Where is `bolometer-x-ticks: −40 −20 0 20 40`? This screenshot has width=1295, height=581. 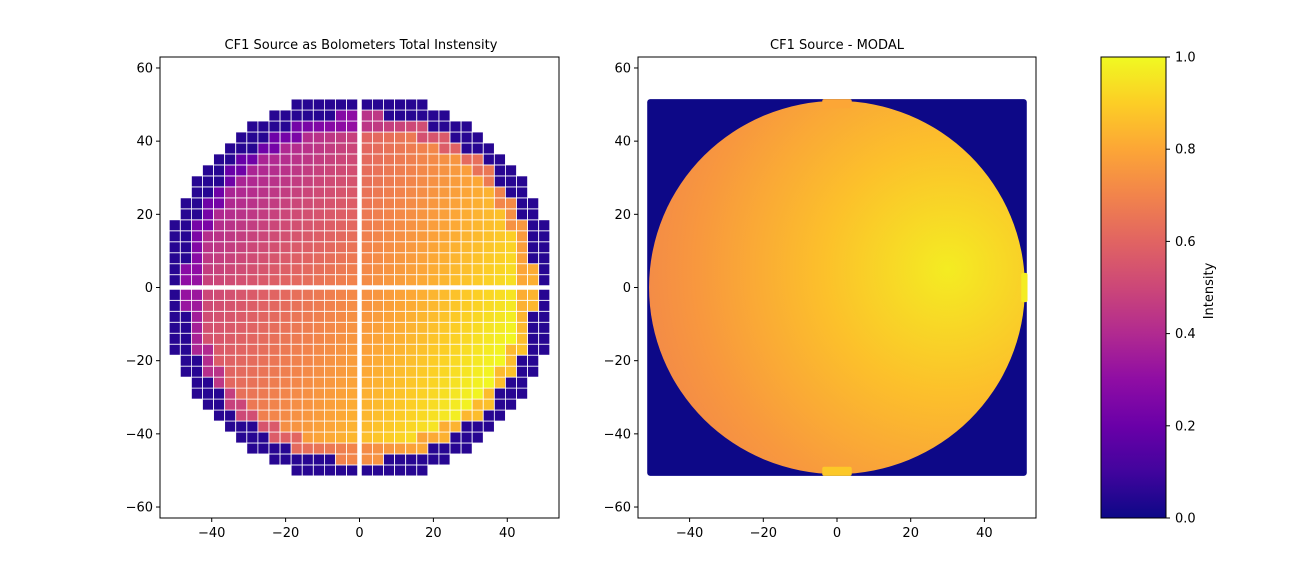
bolometer-x-ticks: −40 −20 0 20 40 is located at coordinates (357, 529).